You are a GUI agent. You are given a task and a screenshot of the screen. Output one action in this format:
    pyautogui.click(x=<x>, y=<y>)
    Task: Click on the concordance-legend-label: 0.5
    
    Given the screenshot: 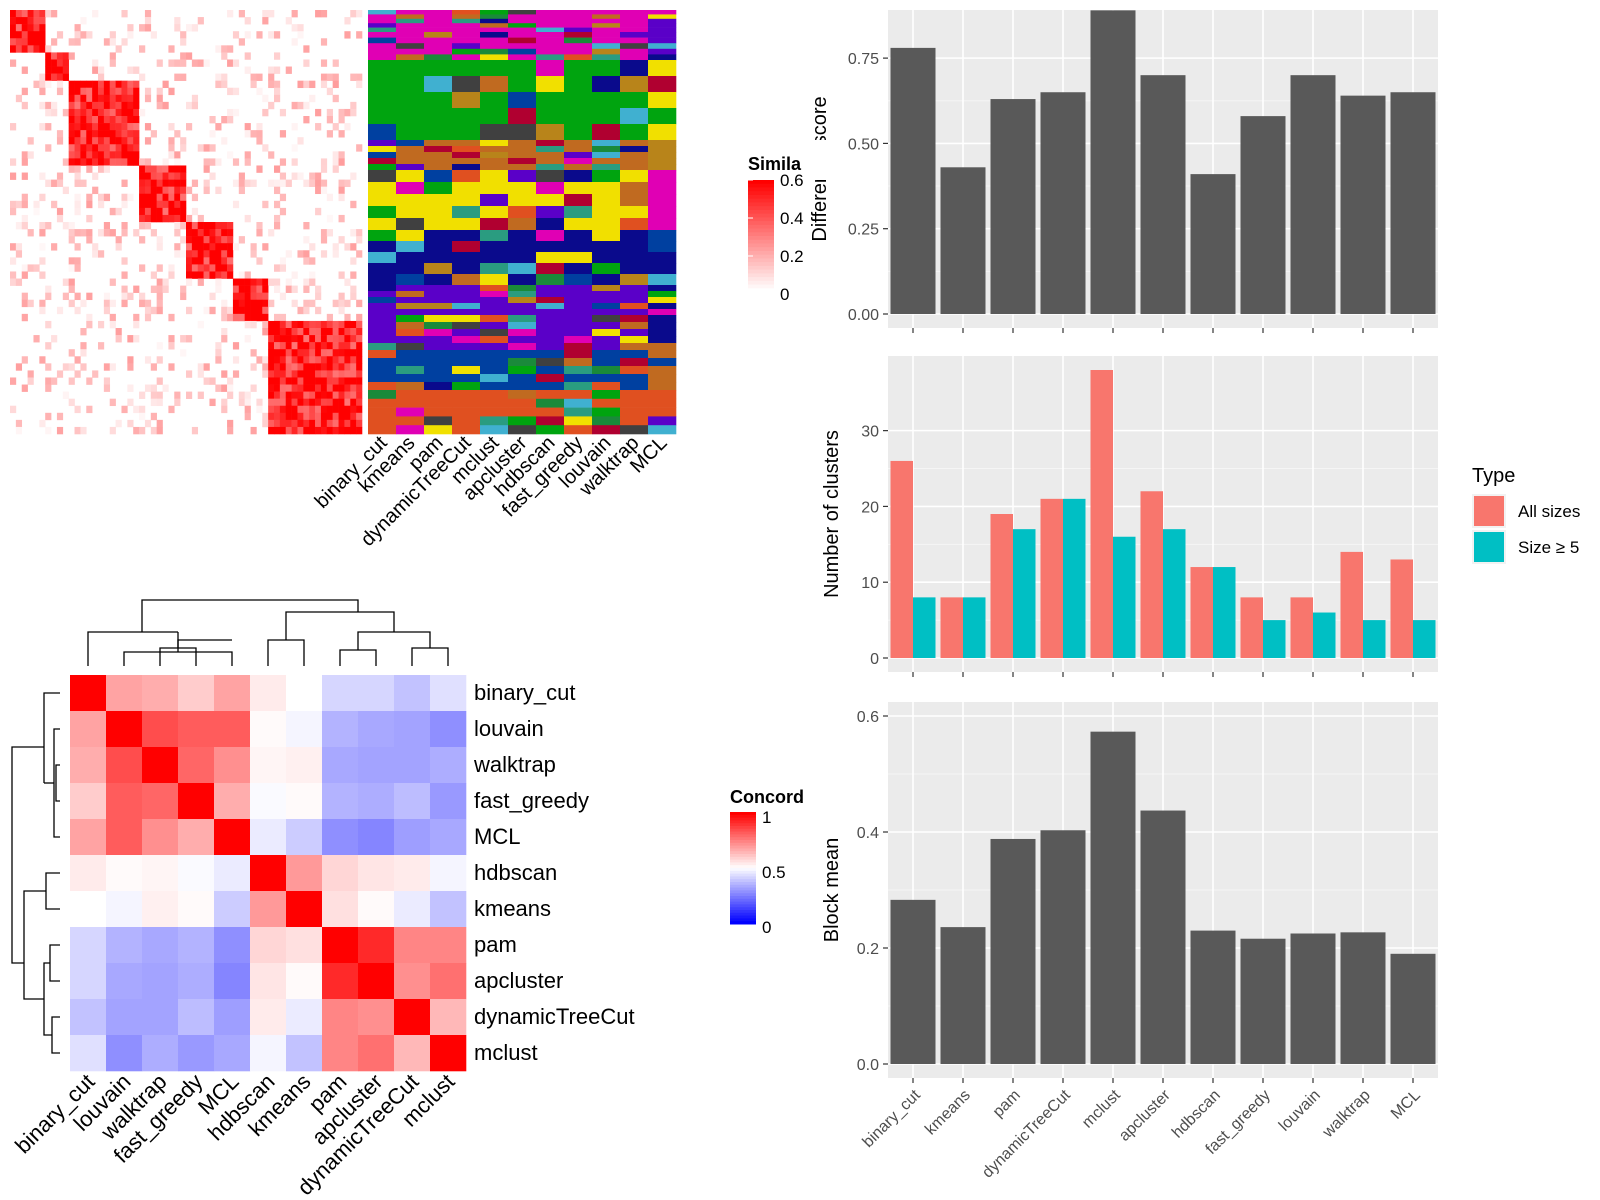 What is the action you would take?
    pyautogui.click(x=774, y=872)
    